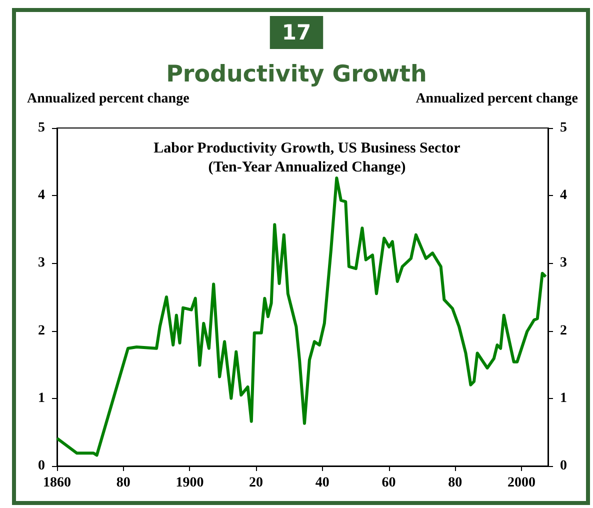  Describe the element at coordinates (41, 263) in the screenshot. I see `y-tick-label: 3` at that location.